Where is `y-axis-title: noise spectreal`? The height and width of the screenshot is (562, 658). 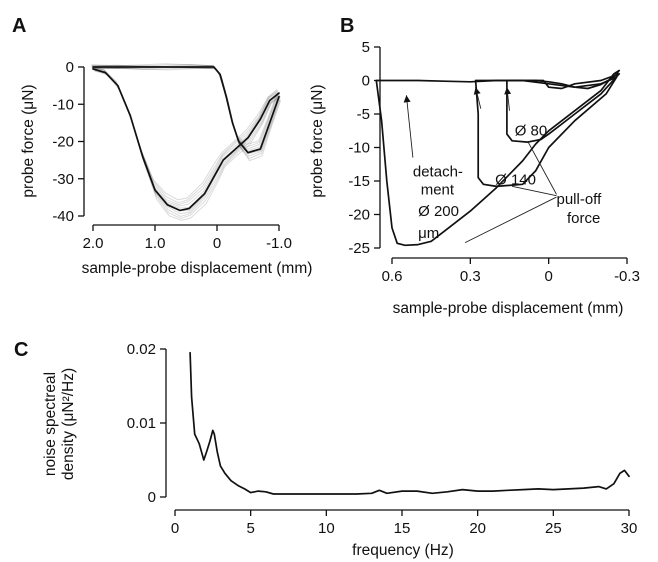
y-axis-title: noise spectreal is located at coordinates (50, 424).